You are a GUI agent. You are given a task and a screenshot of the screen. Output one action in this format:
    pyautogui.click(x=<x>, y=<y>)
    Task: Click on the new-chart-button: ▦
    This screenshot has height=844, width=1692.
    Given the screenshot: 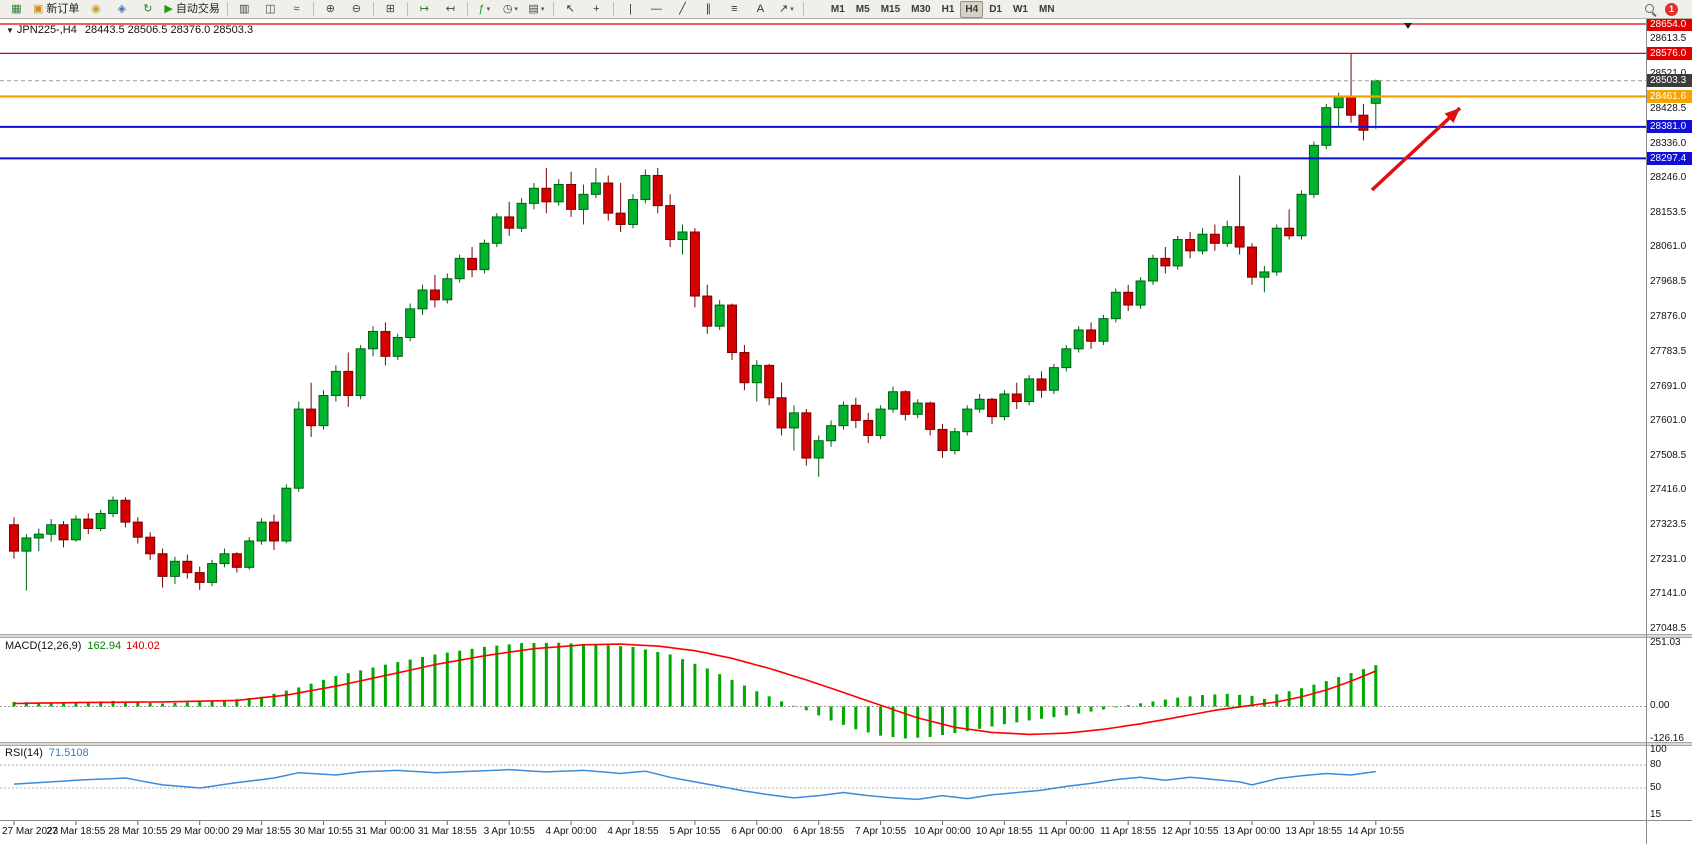 What is the action you would take?
    pyautogui.click(x=16, y=9)
    